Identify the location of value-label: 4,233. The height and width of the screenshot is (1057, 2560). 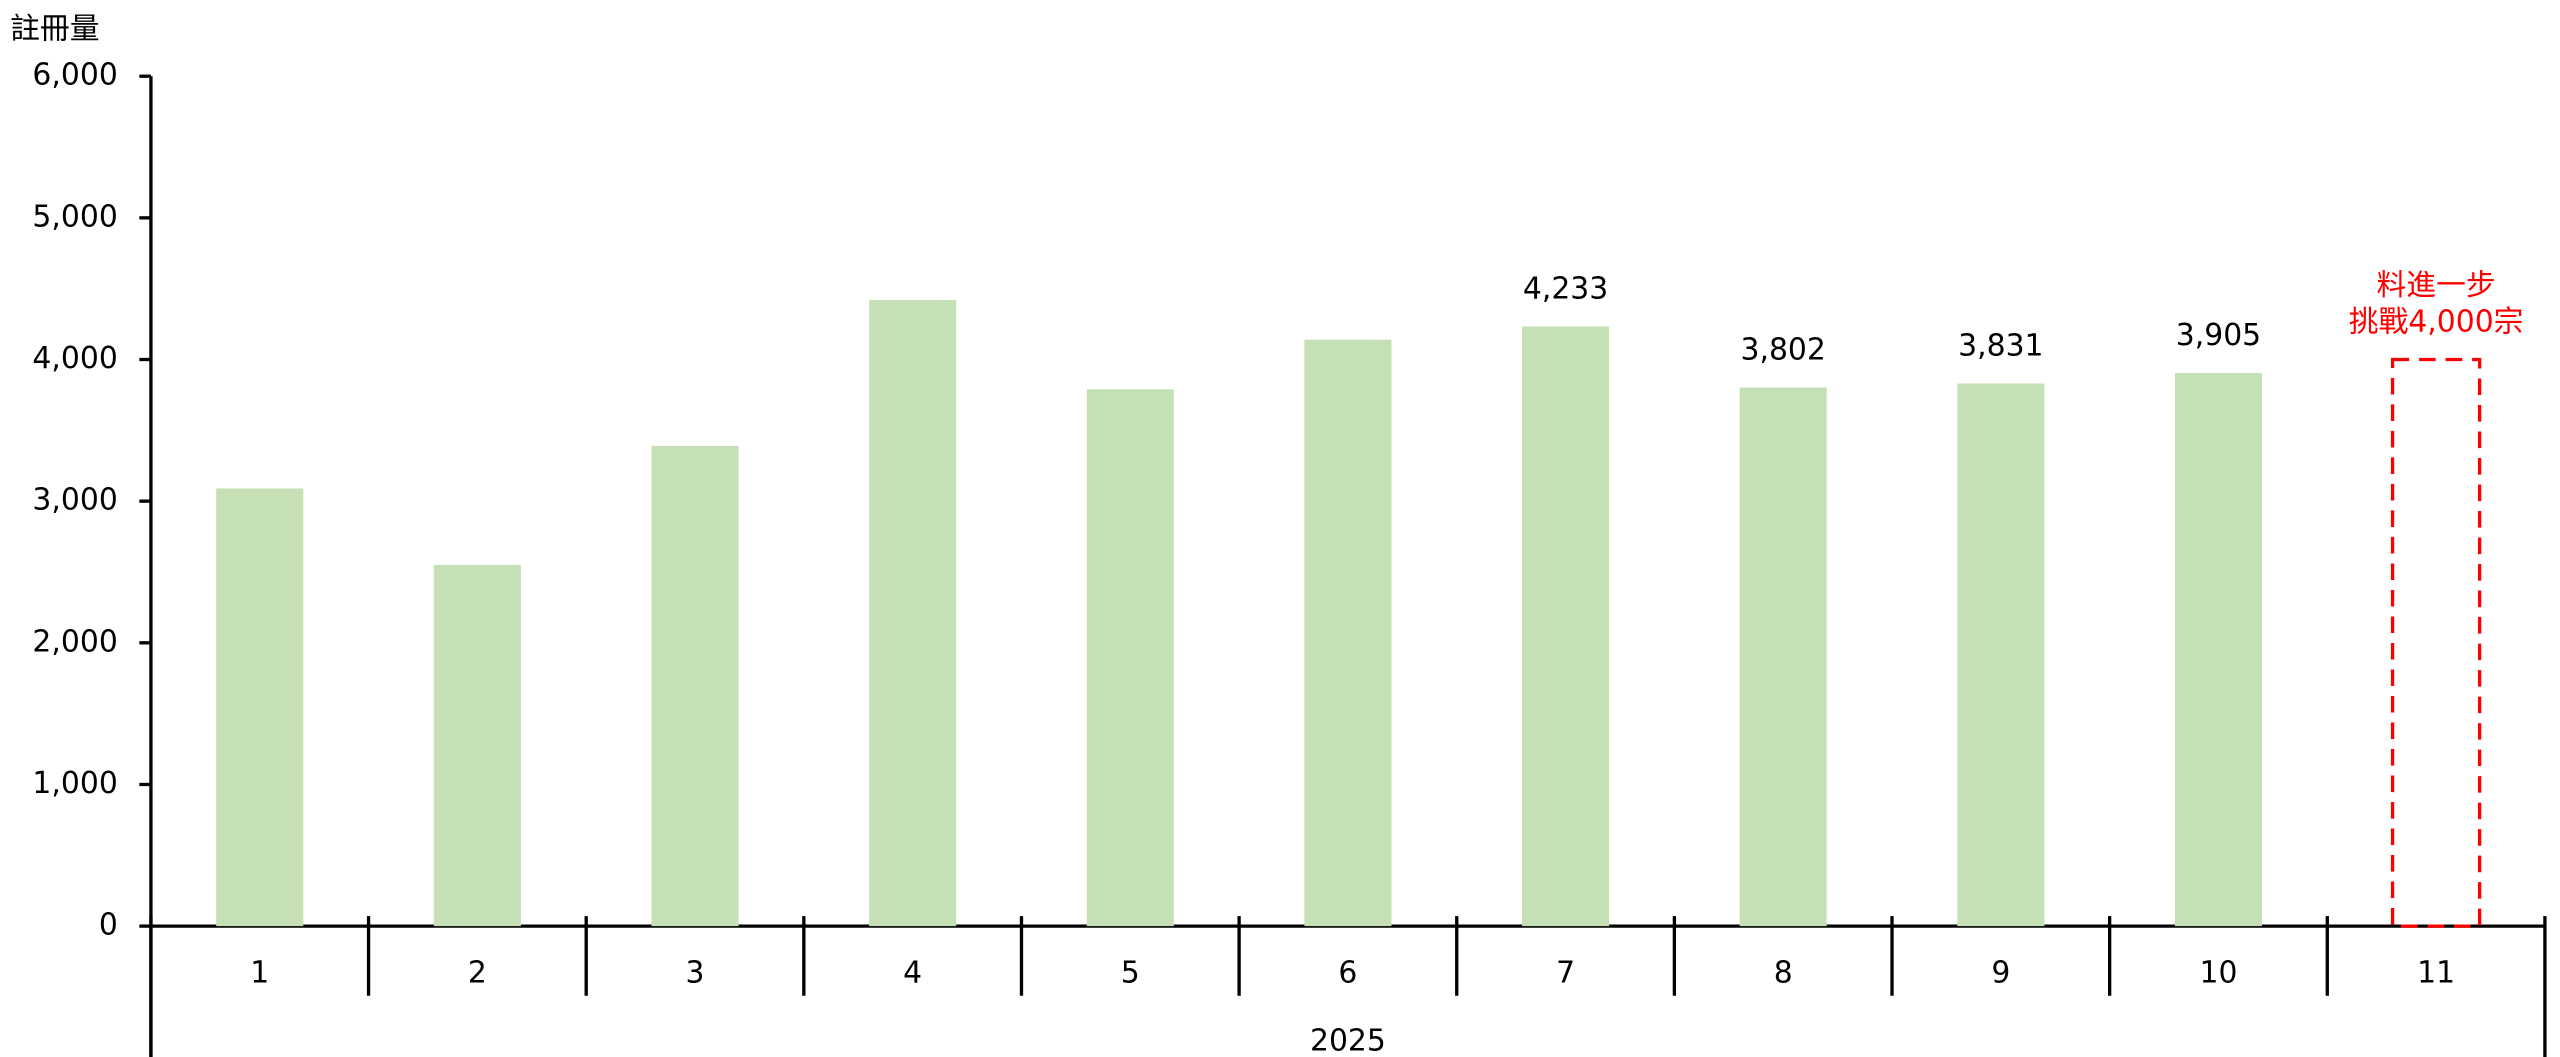
(1565, 289).